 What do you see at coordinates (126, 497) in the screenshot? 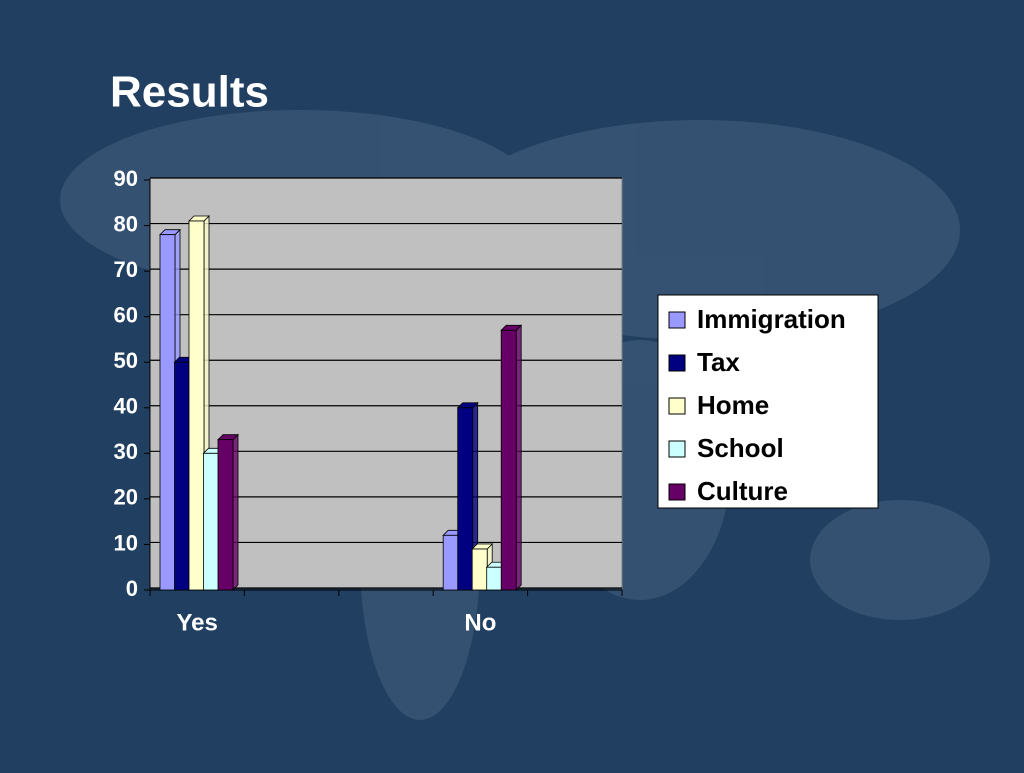
I see `y-tick-label: 20` at bounding box center [126, 497].